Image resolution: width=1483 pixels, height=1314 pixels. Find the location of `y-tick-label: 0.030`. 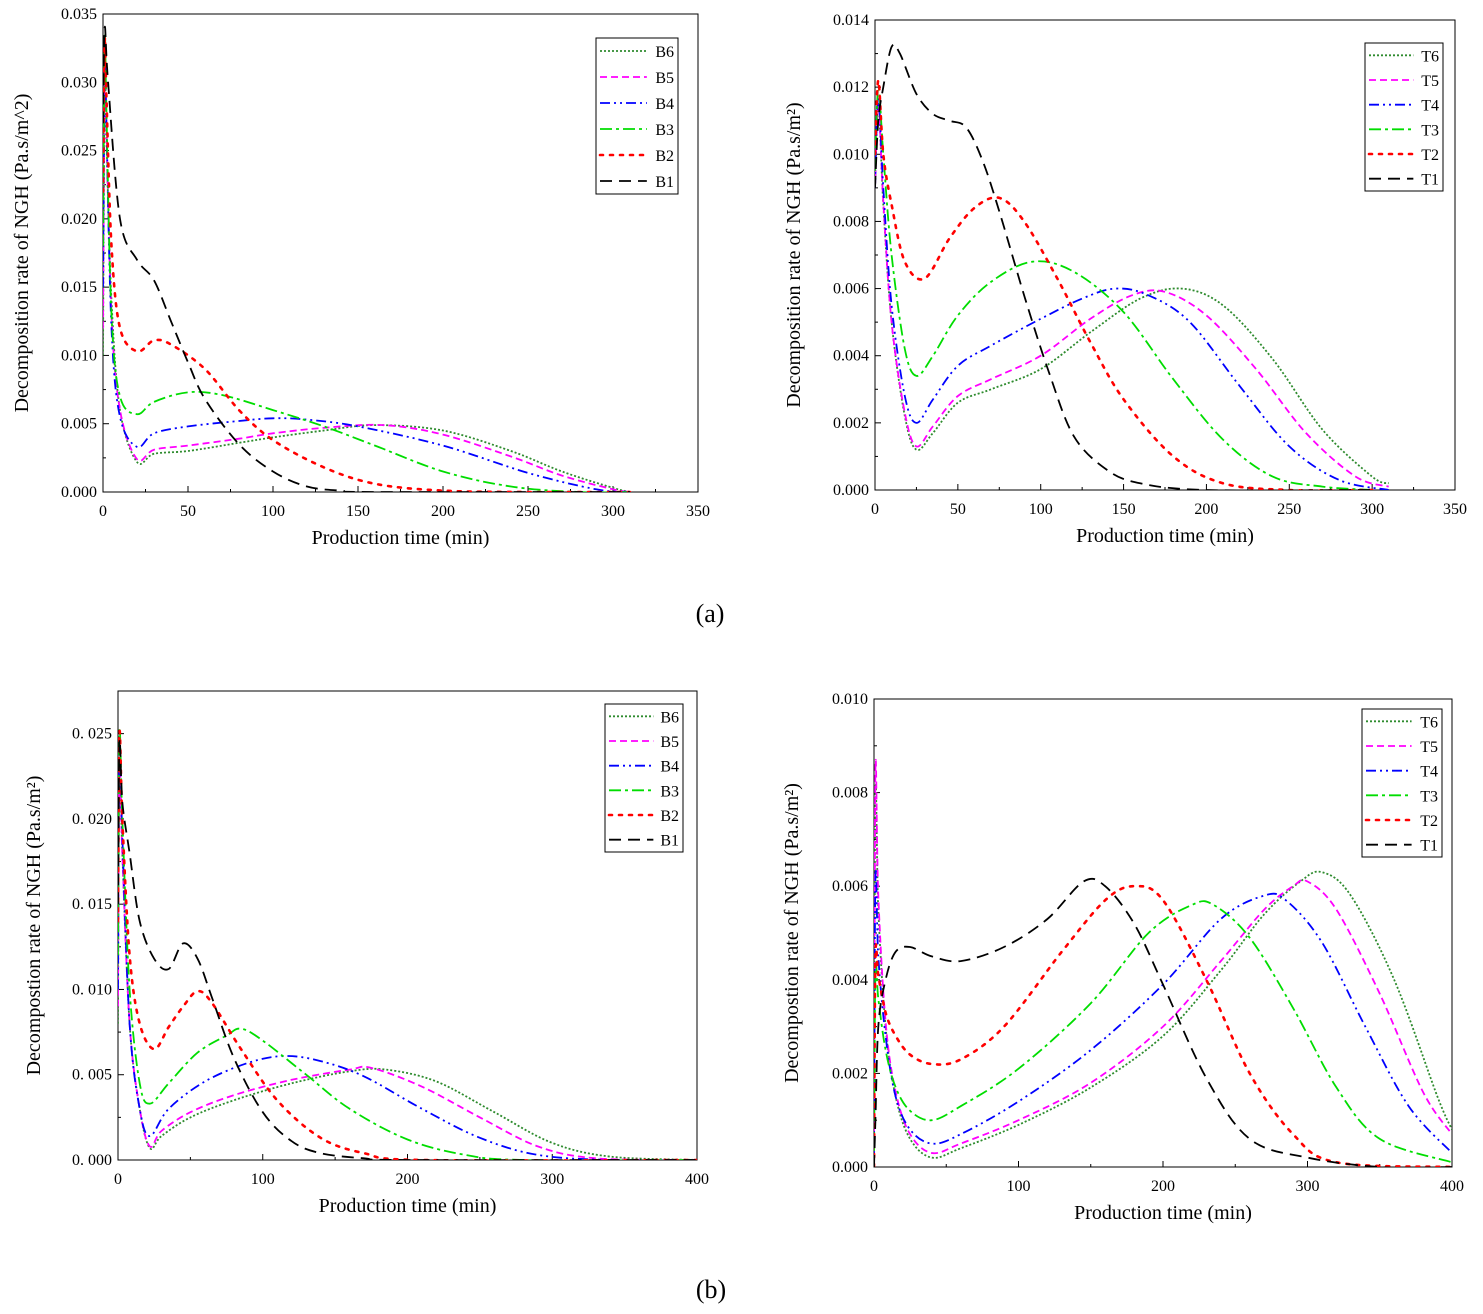

y-tick-label: 0.030 is located at coordinates (79, 82).